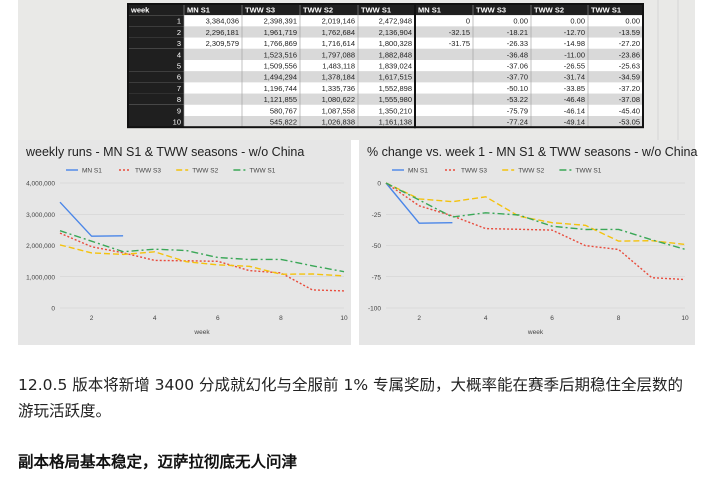 The image size is (714, 493). What do you see at coordinates (629, 66) in the screenshot?
I see `table-cell: -25.63` at bounding box center [629, 66].